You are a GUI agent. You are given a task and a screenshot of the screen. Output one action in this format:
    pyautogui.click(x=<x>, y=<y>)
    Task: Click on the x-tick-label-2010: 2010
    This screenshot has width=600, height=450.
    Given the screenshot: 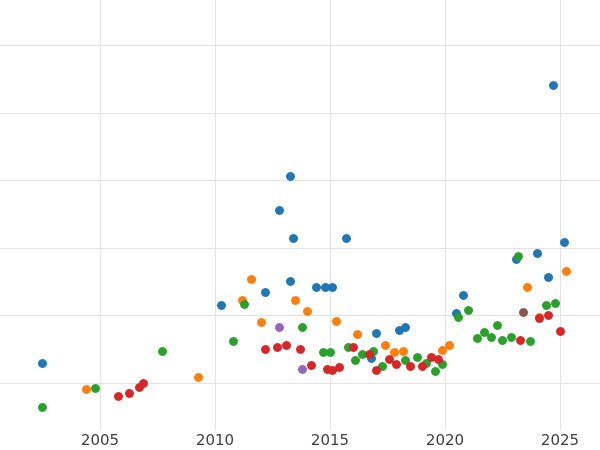 What is the action you would take?
    pyautogui.click(x=215, y=440)
    